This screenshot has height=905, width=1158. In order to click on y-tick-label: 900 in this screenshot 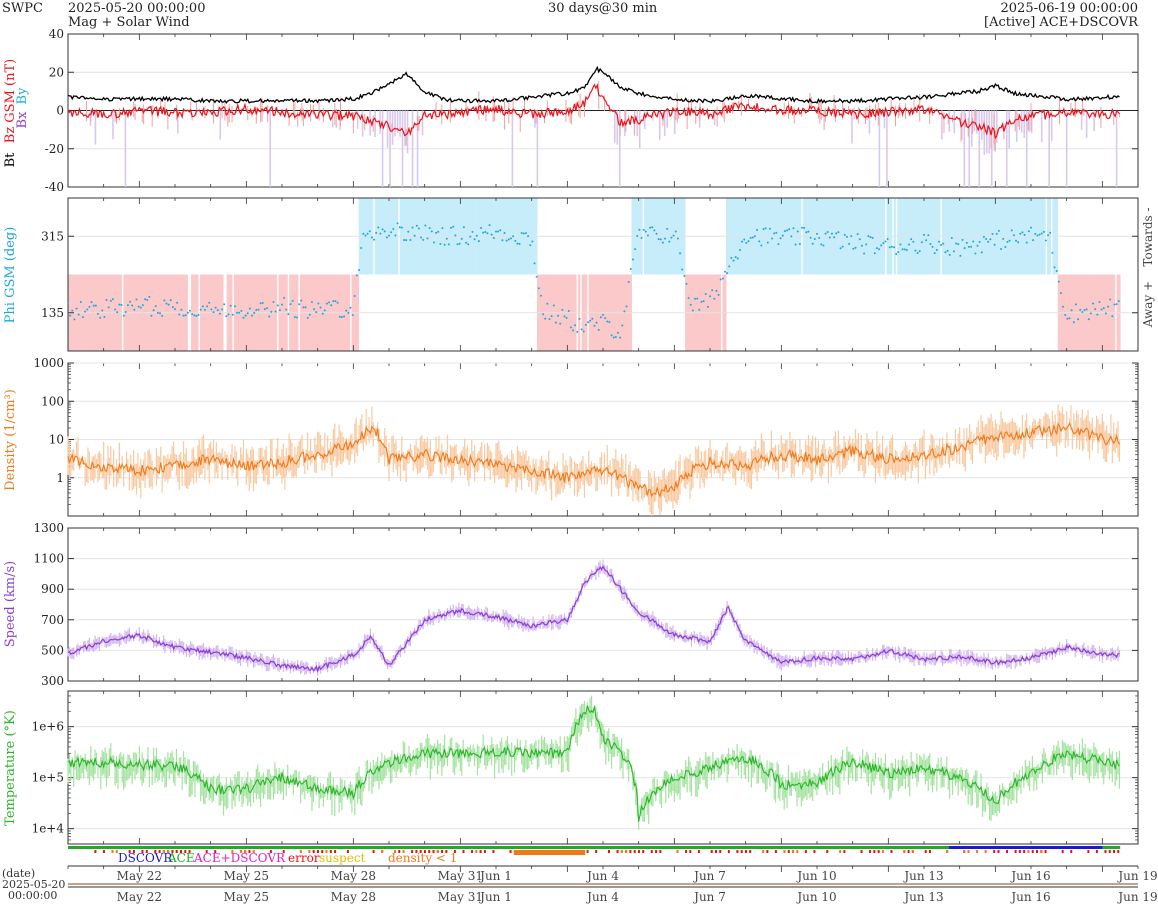, I will do `click(52, 589)`.